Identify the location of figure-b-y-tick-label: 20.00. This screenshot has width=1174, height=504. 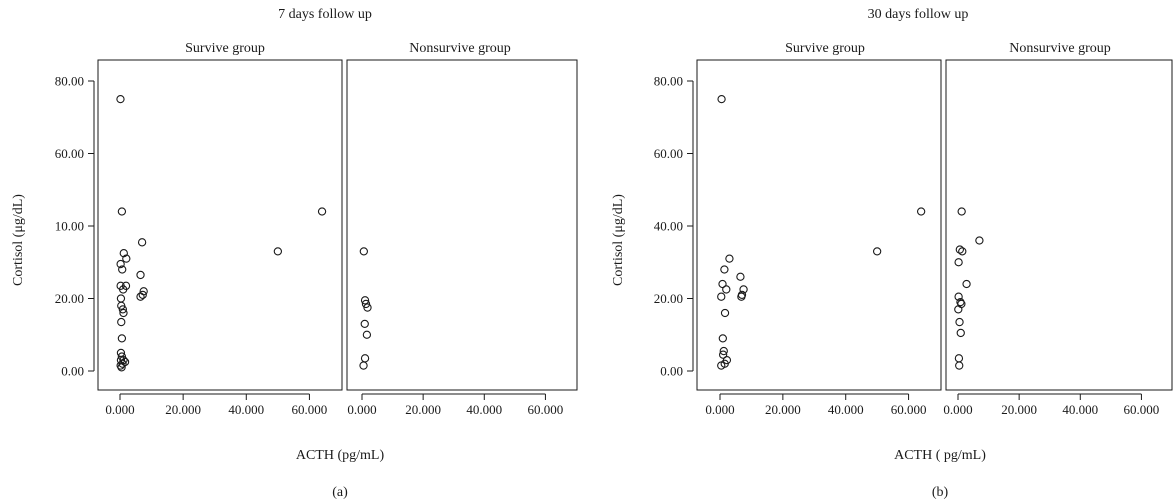
(668, 298).